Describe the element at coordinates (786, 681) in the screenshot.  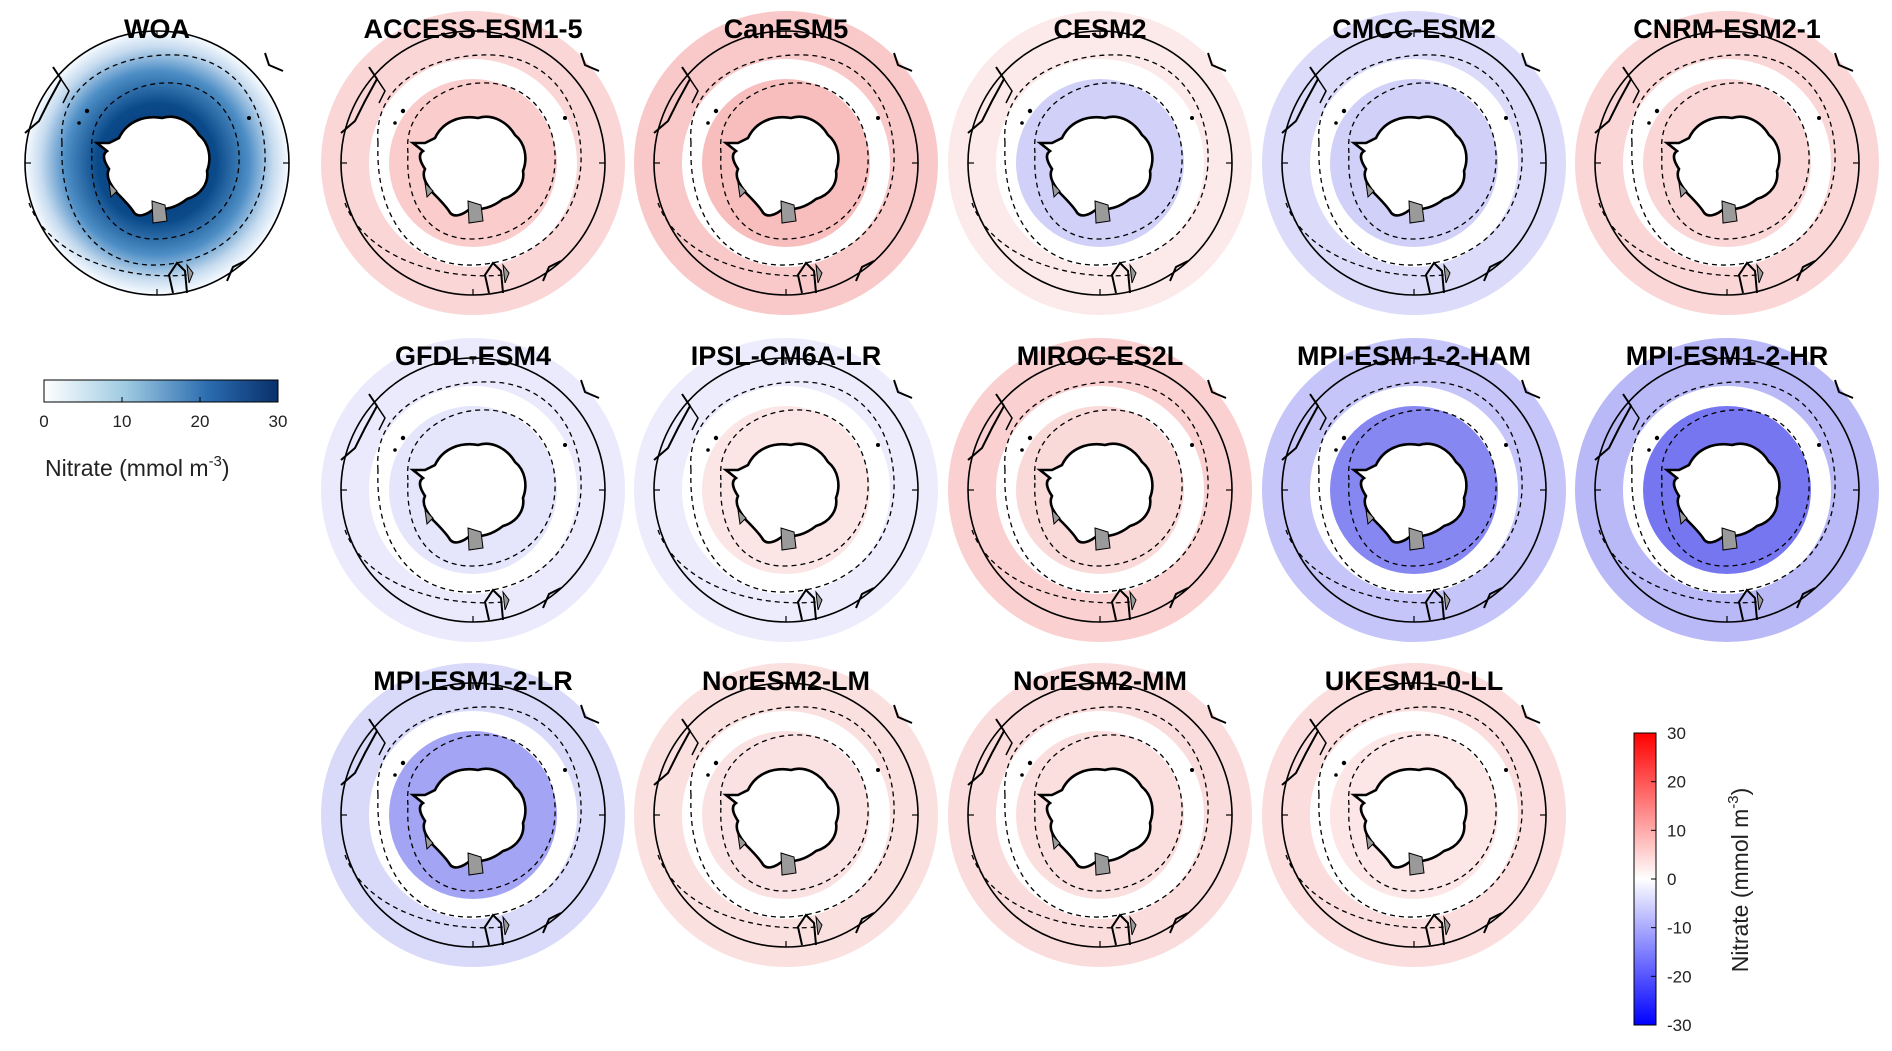
I see `panel-title-noresm2-lm: NorESM2-LM` at that location.